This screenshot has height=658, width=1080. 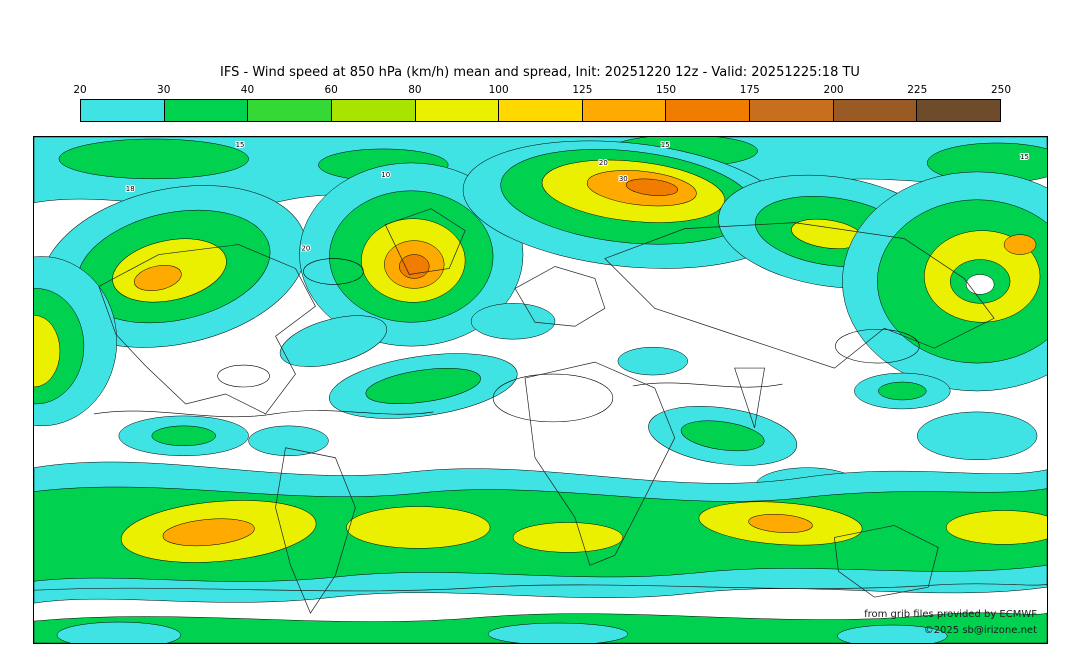 What do you see at coordinates (80, 90) in the screenshot?
I see `colorbar-tick-label: 20` at bounding box center [80, 90].